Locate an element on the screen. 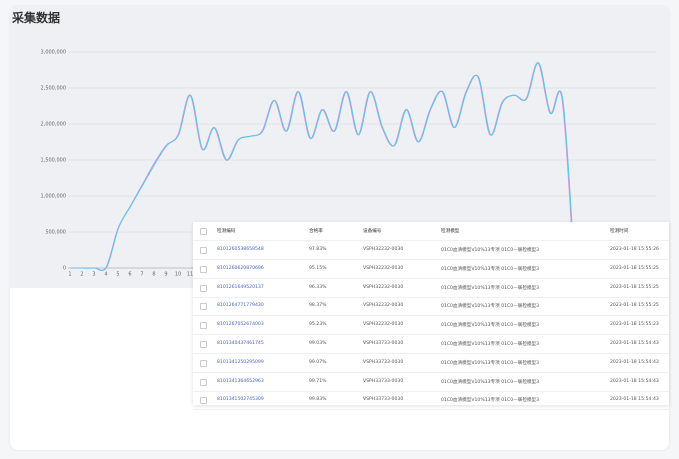  page-title: 采集数据 is located at coordinates (36, 18).